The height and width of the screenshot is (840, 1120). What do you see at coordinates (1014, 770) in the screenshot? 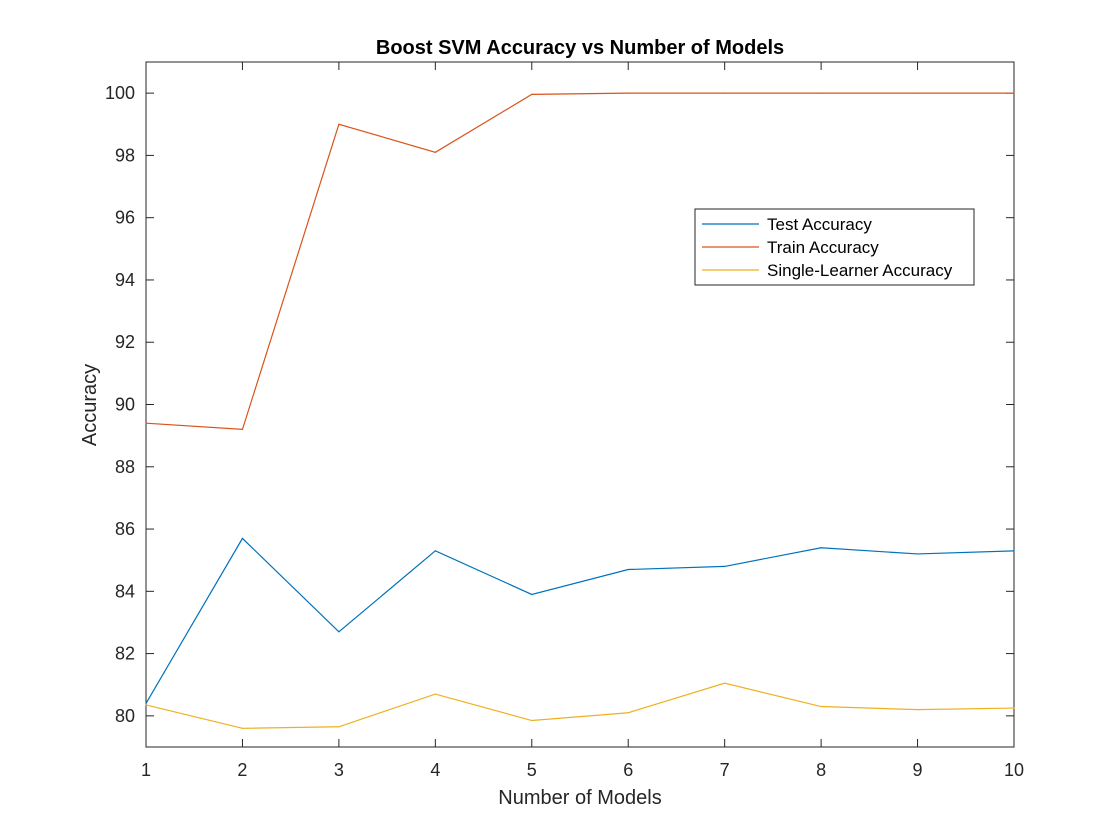
I see `x-tick-label: 10` at bounding box center [1014, 770].